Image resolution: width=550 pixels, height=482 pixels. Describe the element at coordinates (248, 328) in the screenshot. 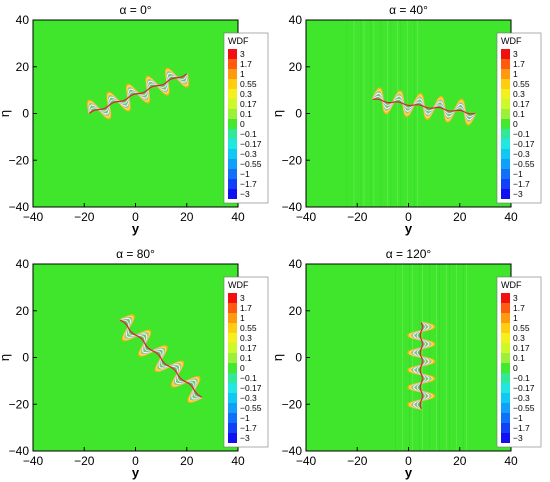

I see `legend-level-label: 0.55` at that location.